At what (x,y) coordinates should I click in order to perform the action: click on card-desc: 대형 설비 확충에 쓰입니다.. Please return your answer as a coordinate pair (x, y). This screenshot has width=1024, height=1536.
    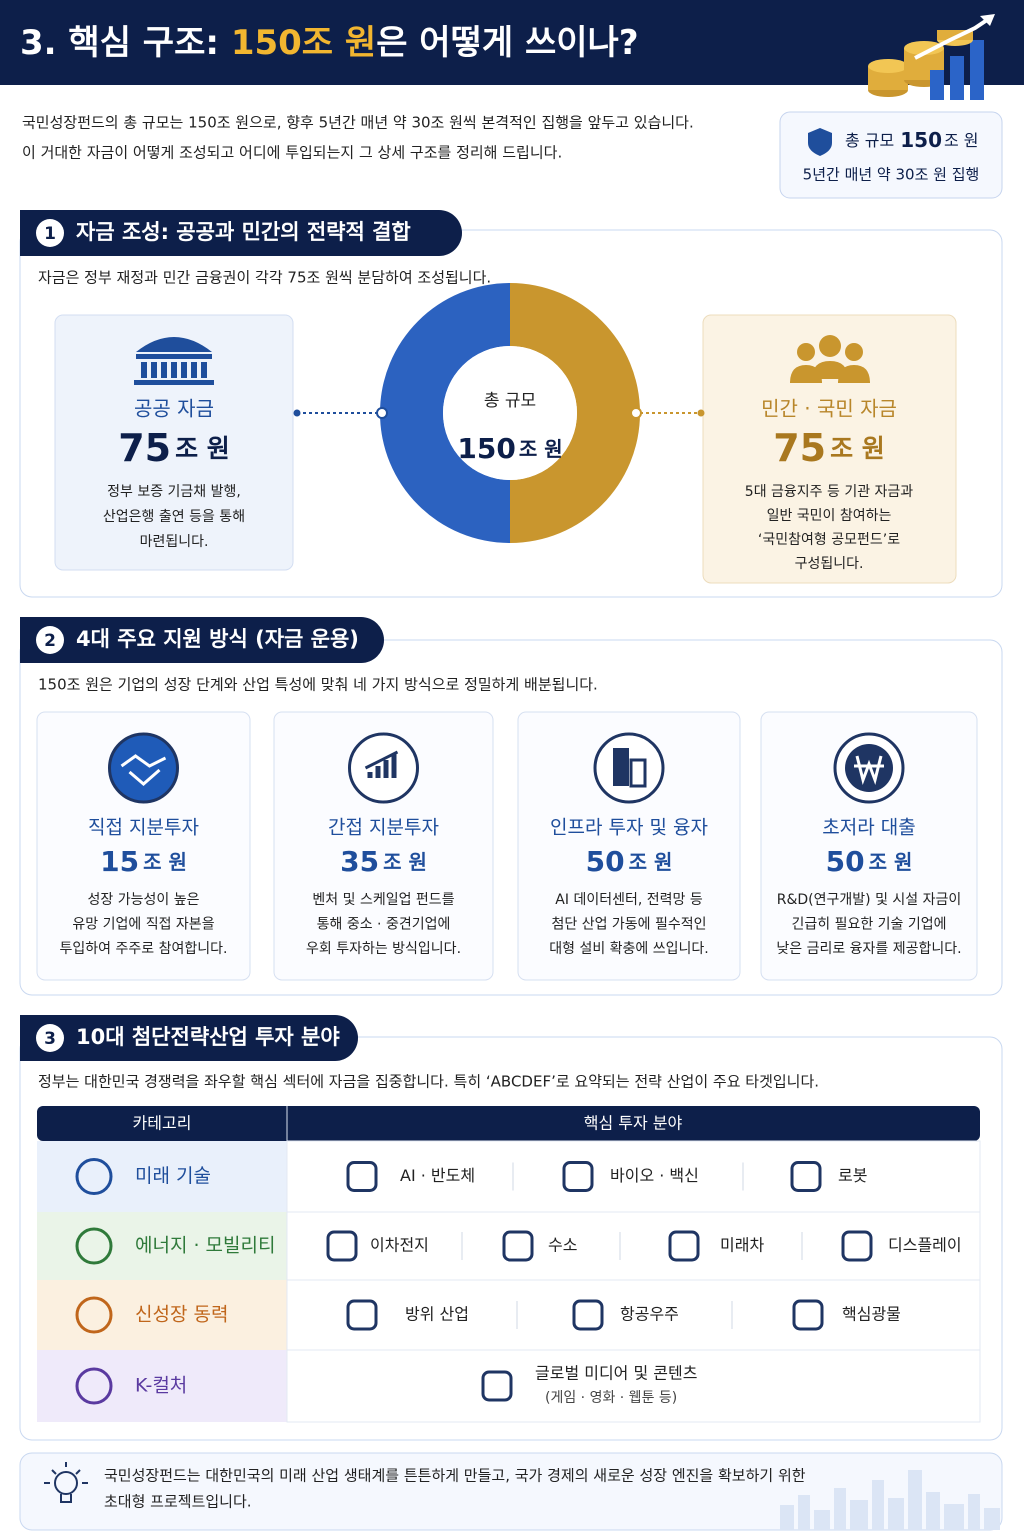
    Looking at the image, I should click on (628, 949).